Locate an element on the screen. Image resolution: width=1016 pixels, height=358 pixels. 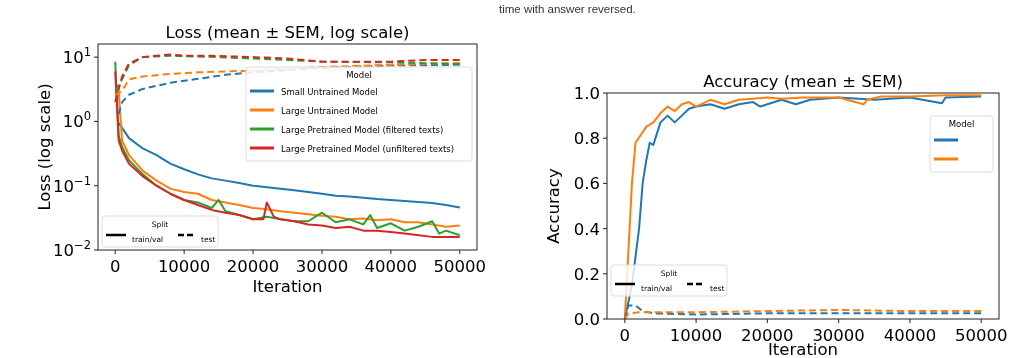
legend-label: Large Pretrained Model (filtered texts) is located at coordinates (362, 130).